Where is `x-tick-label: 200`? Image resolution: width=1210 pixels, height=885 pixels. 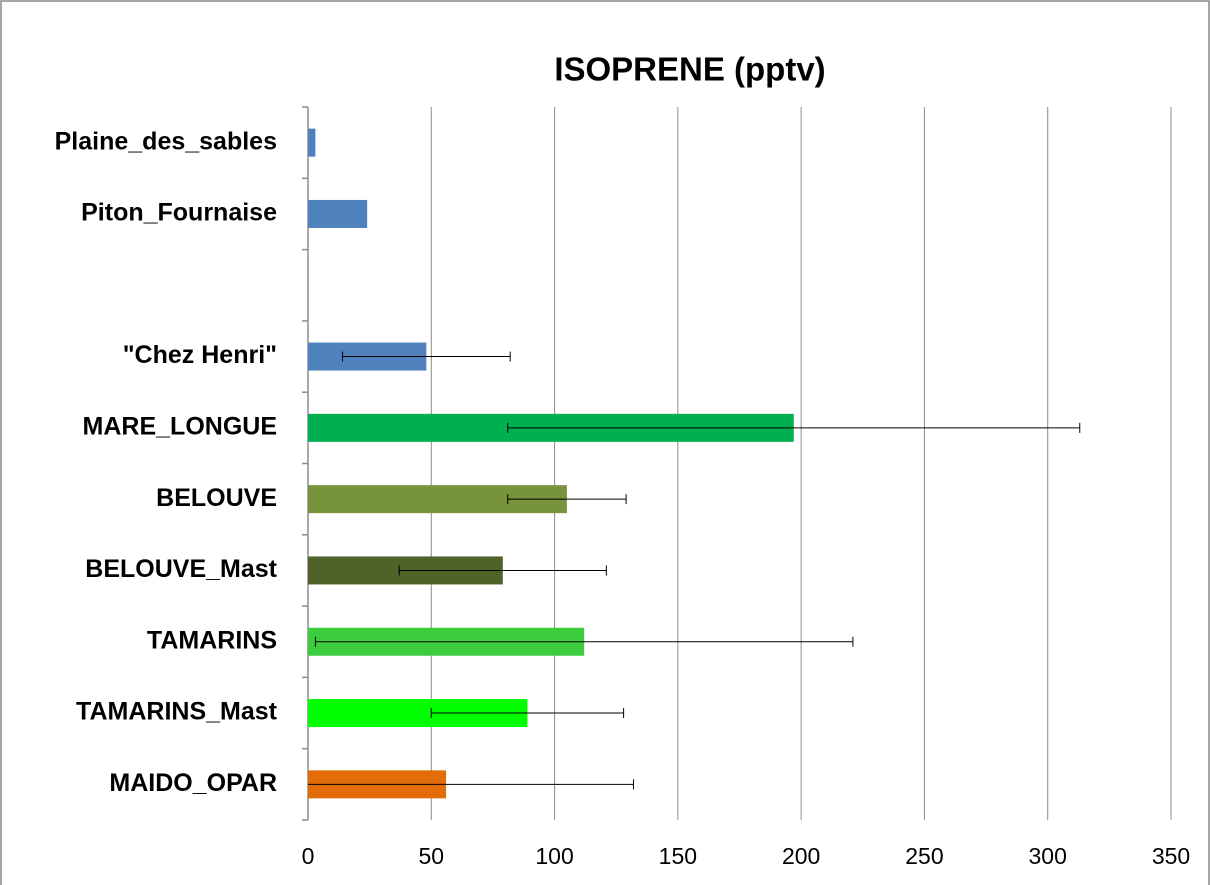 x-tick-label: 200 is located at coordinates (801, 856).